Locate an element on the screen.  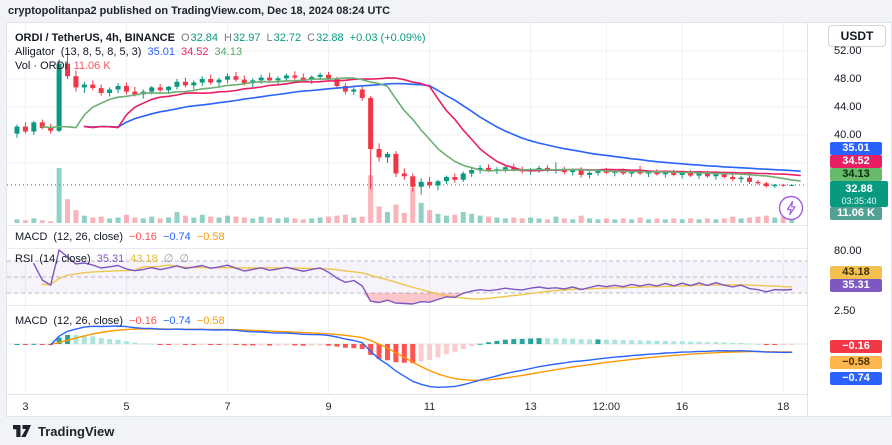
price-tick-label: 44.00 is located at coordinates (848, 107).